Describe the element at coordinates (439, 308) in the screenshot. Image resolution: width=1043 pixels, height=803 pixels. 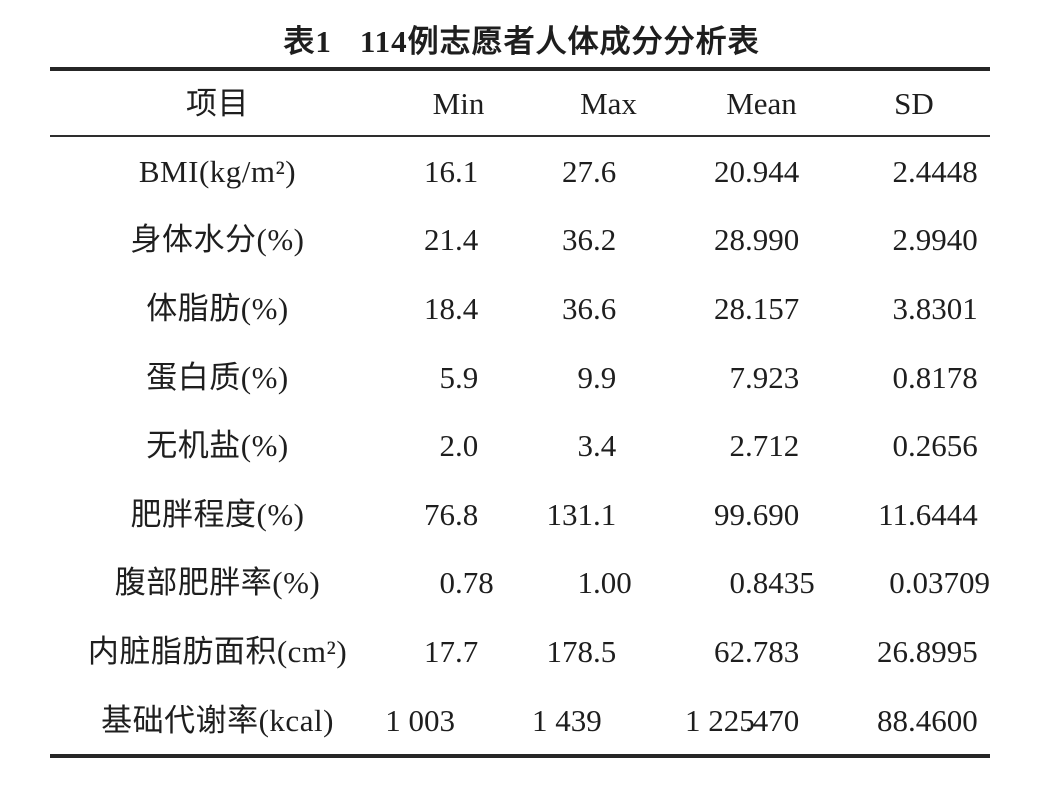
I see `integer-part: 18` at that location.